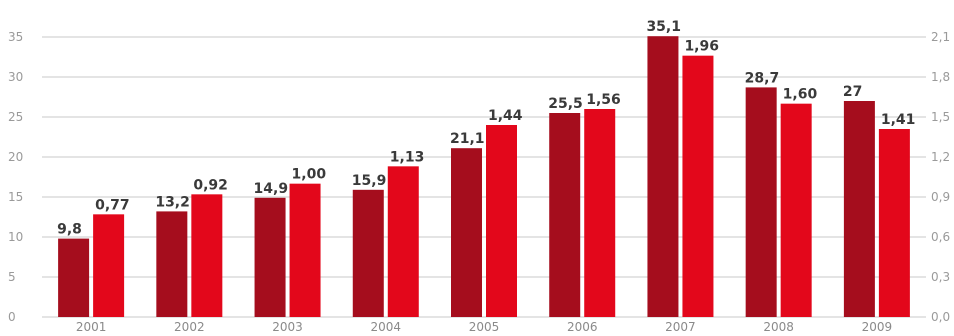 The height and width of the screenshot is (336, 954). What do you see at coordinates (565, 104) in the screenshot?
I see `data-label-left-series: 25,5` at bounding box center [565, 104].